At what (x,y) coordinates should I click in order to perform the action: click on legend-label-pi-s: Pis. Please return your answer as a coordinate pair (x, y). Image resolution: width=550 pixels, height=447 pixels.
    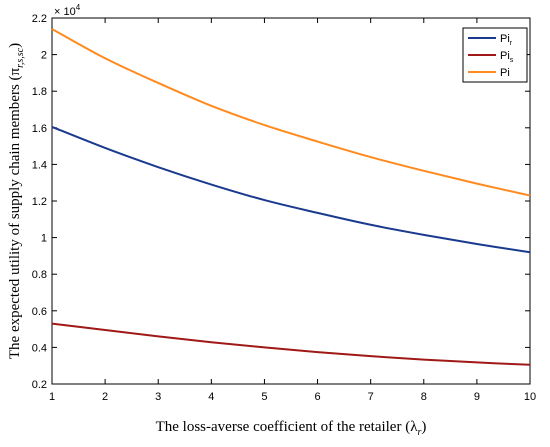
    Looking at the image, I should click on (507, 57).